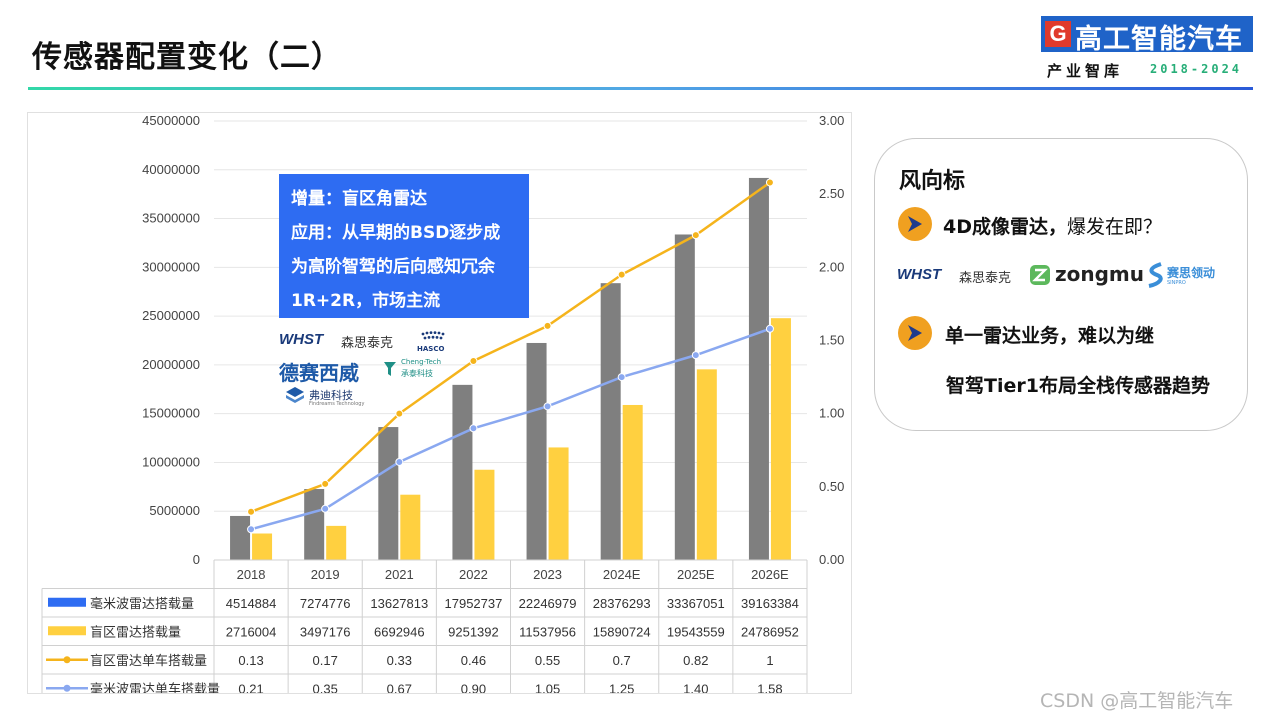 The image size is (1280, 720). What do you see at coordinates (359, 199) in the screenshot?
I see `callout-line: 增量：盲区角雷达` at bounding box center [359, 199].